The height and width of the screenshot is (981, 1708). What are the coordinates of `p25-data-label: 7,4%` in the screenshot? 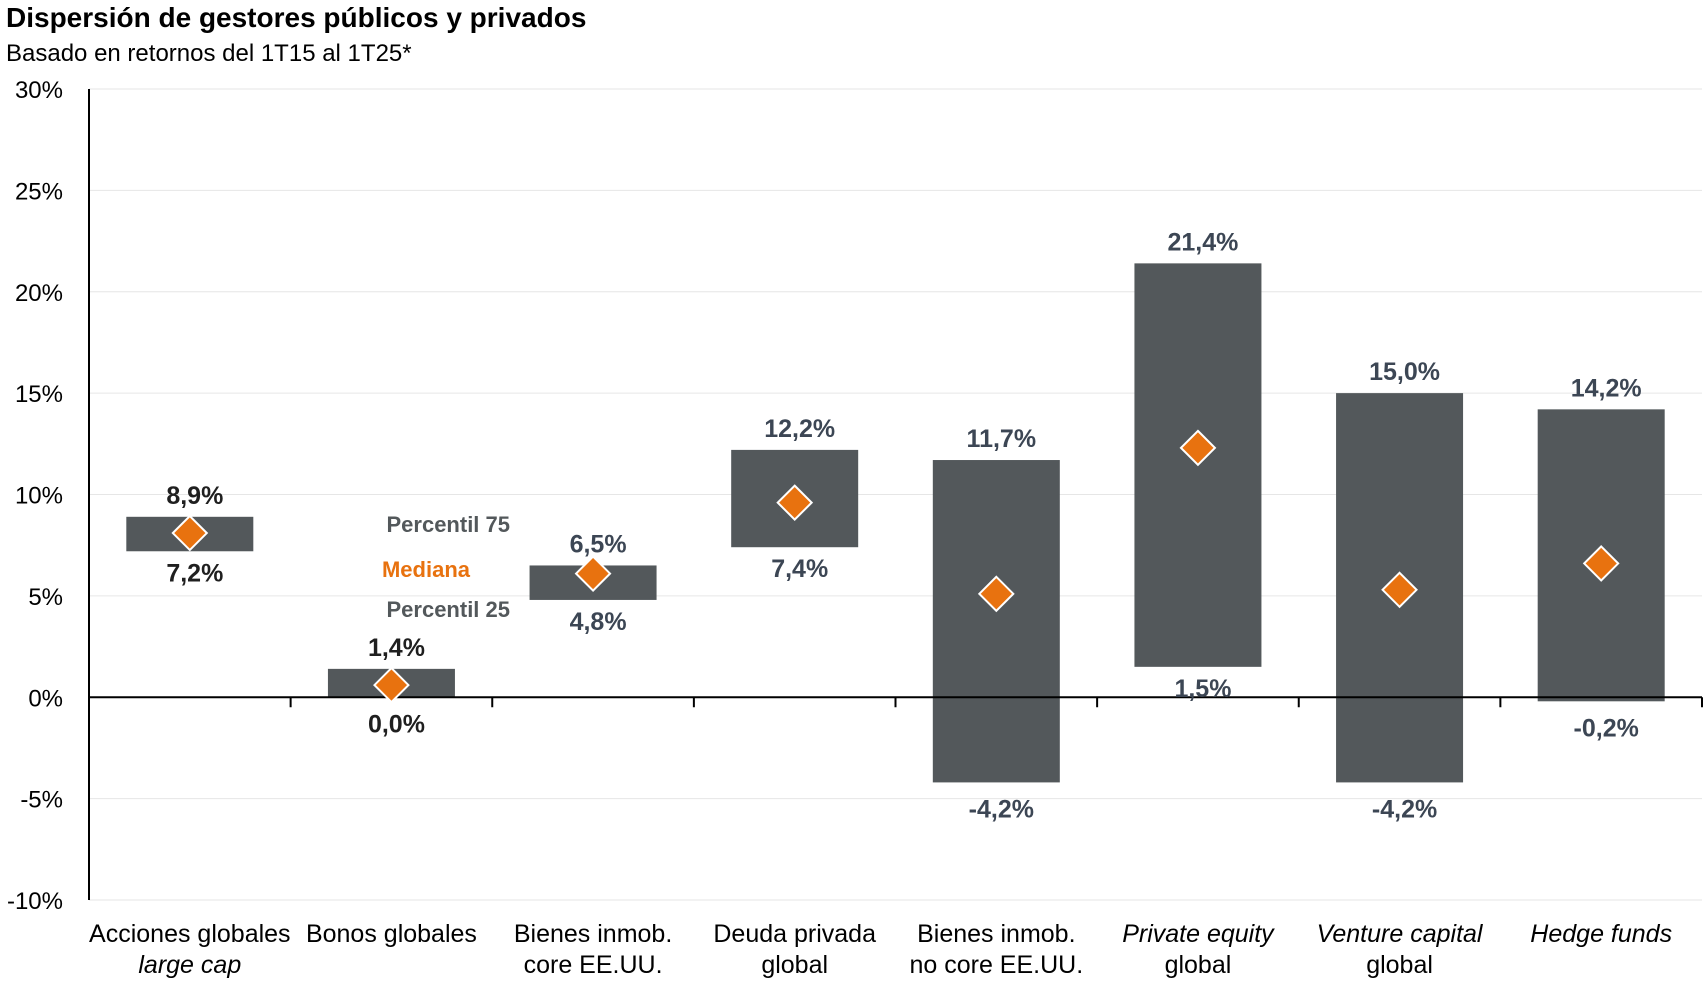 It's located at (799, 569).